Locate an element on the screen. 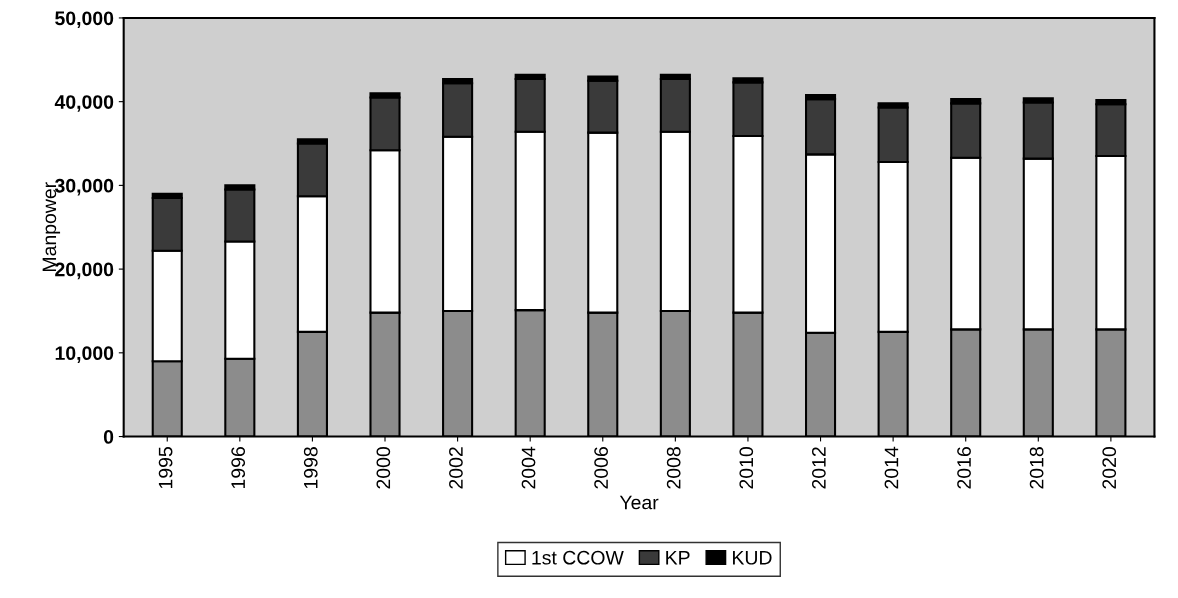 This screenshot has width=1178, height=598. x-tick-label: 1995 is located at coordinates (165, 468).